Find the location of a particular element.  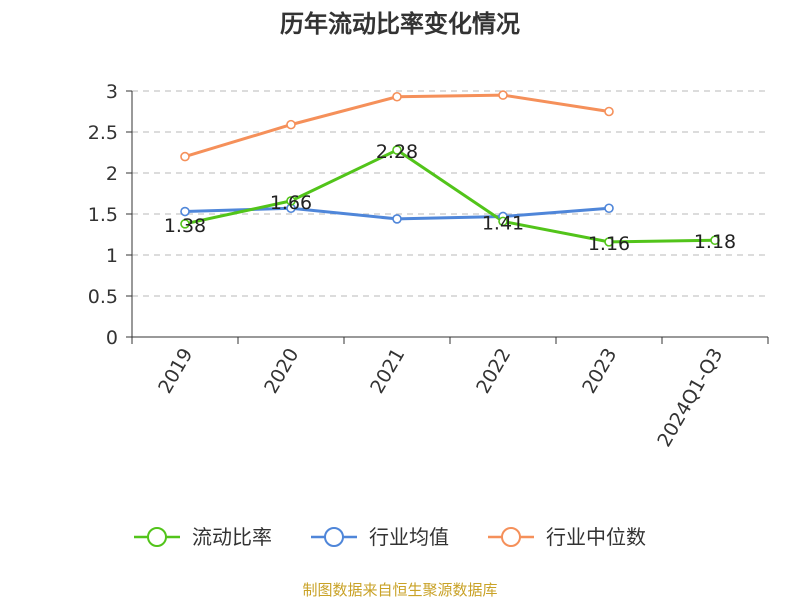

data-label: 1.16 is located at coordinates (609, 244).